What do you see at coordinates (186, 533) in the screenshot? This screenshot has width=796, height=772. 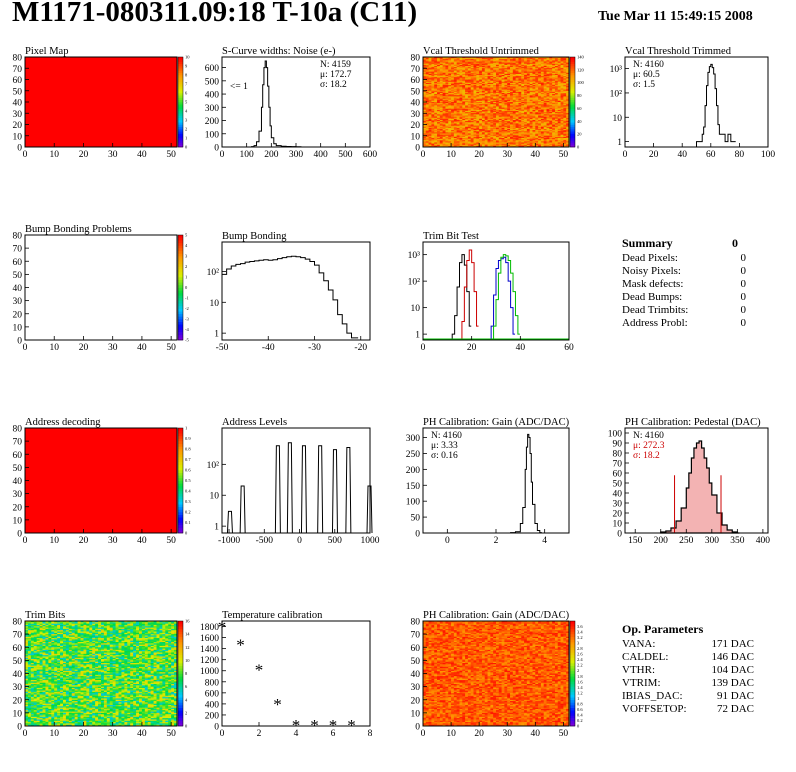 I see `address-decoding-palette-tick: 0` at bounding box center [186, 533].